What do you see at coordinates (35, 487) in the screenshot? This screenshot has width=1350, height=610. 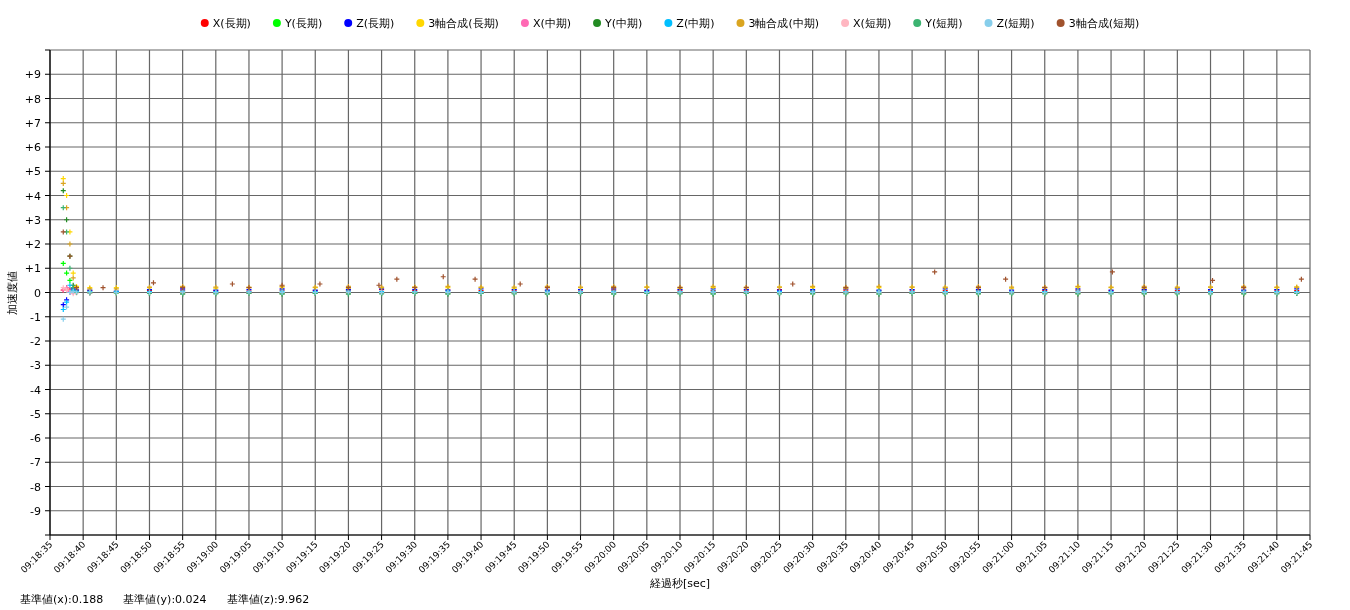 I see `y-tick-label: -8` at bounding box center [35, 487].